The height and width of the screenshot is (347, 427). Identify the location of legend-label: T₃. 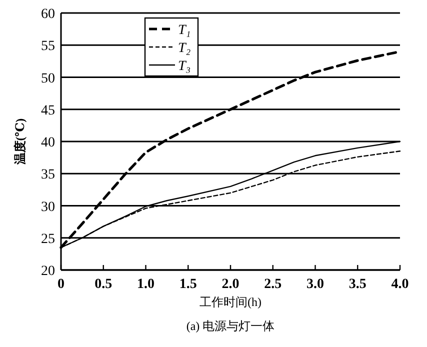
(184, 66).